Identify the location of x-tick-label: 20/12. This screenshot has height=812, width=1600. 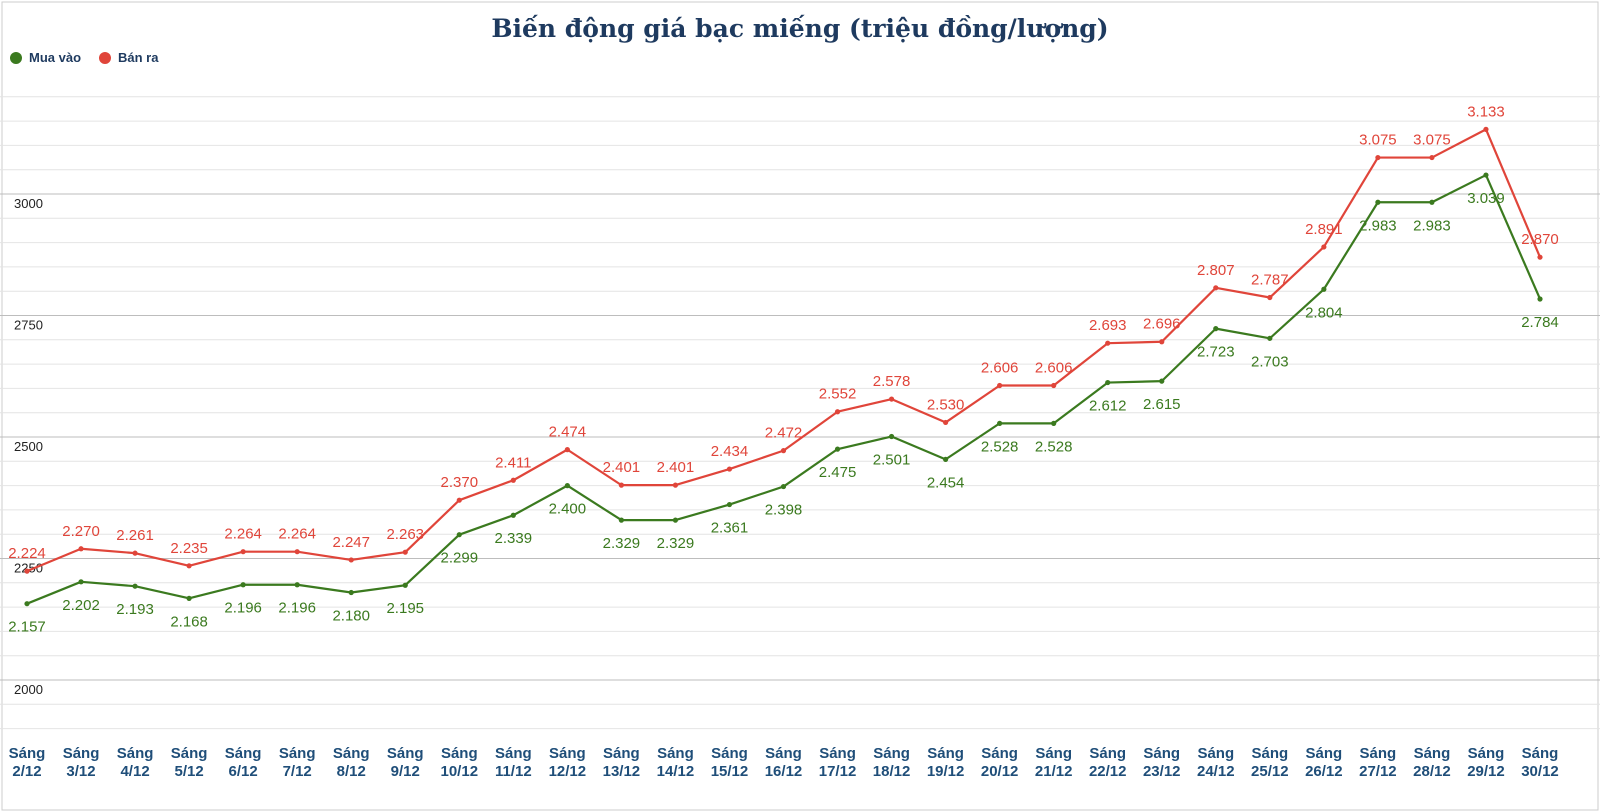
(1000, 771).